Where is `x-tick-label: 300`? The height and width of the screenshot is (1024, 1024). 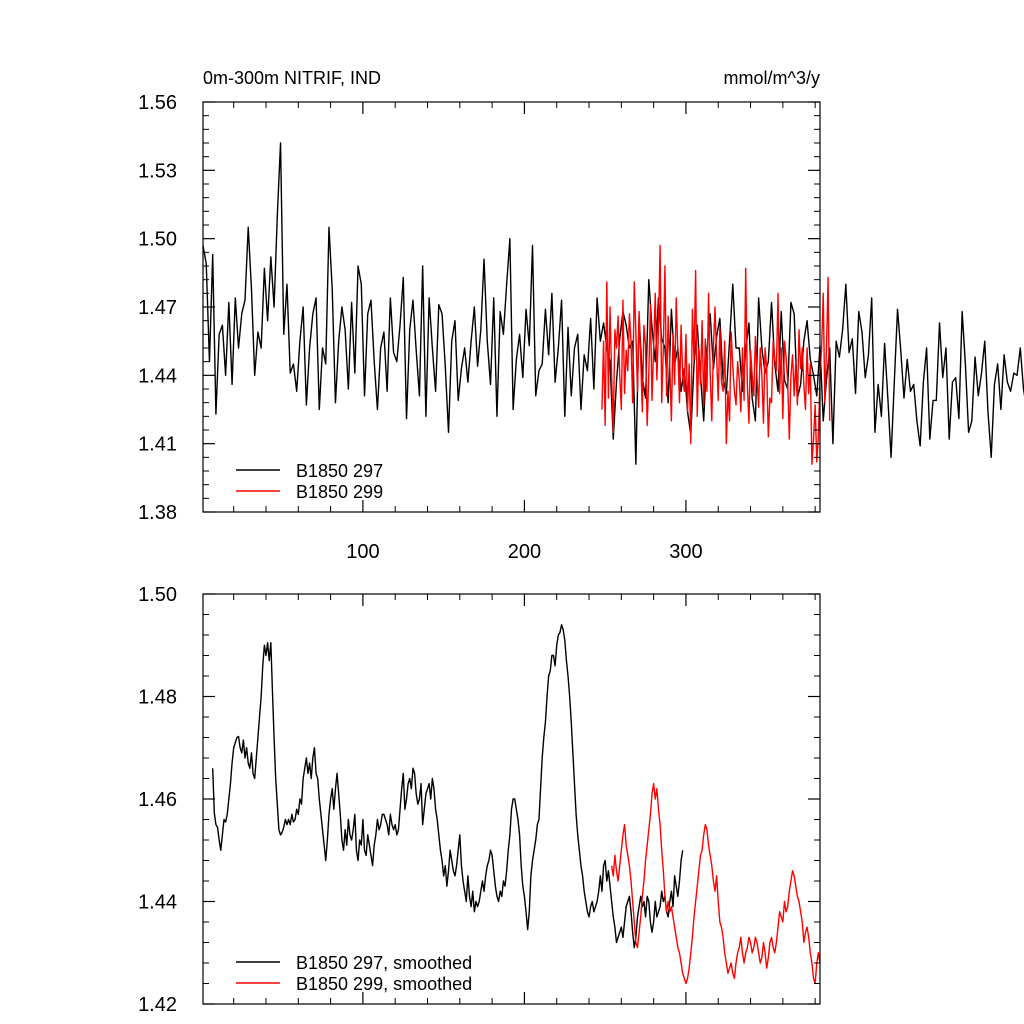
x-tick-label: 300 is located at coordinates (685, 552).